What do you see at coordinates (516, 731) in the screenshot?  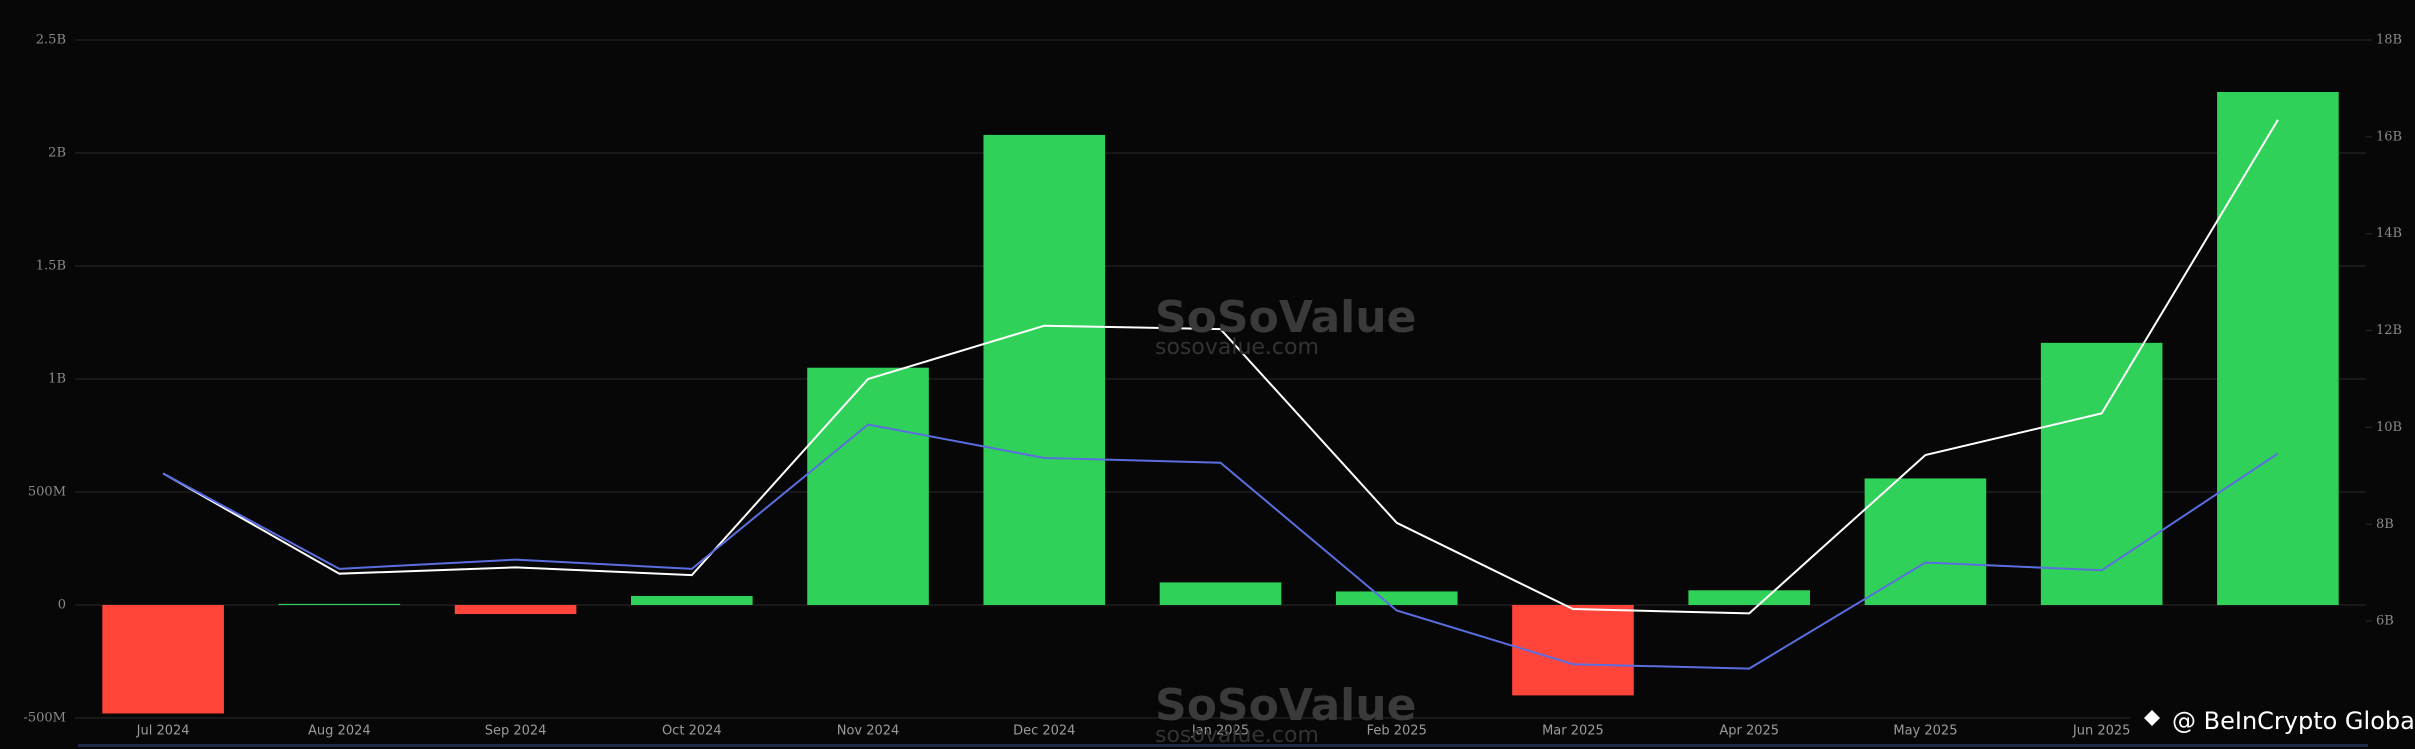 I see `x-tick-label: Sep 2024` at bounding box center [516, 731].